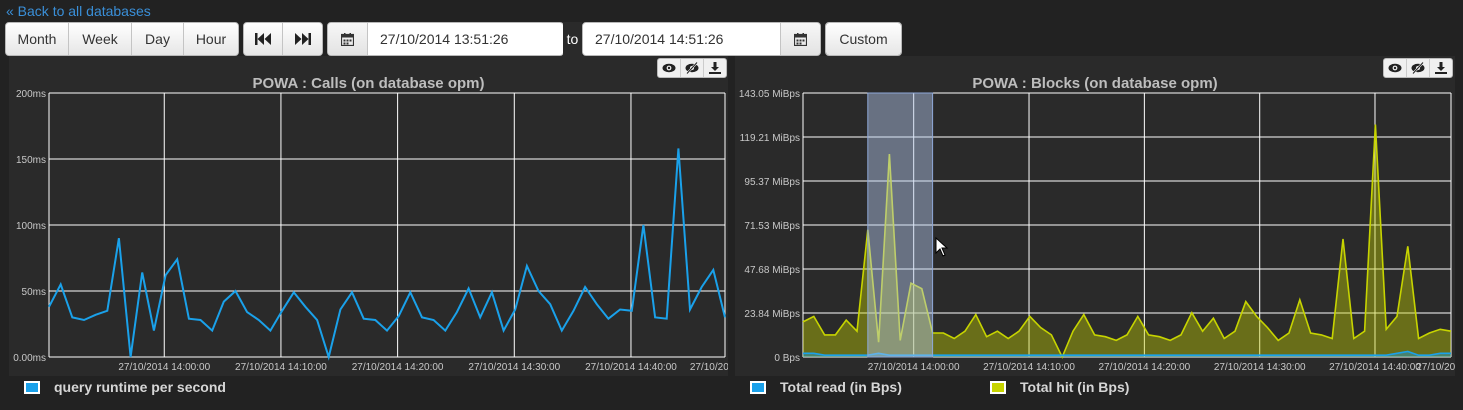 This screenshot has height=410, width=1463. What do you see at coordinates (681, 39) in the screenshot?
I see `date-to-input` at bounding box center [681, 39].